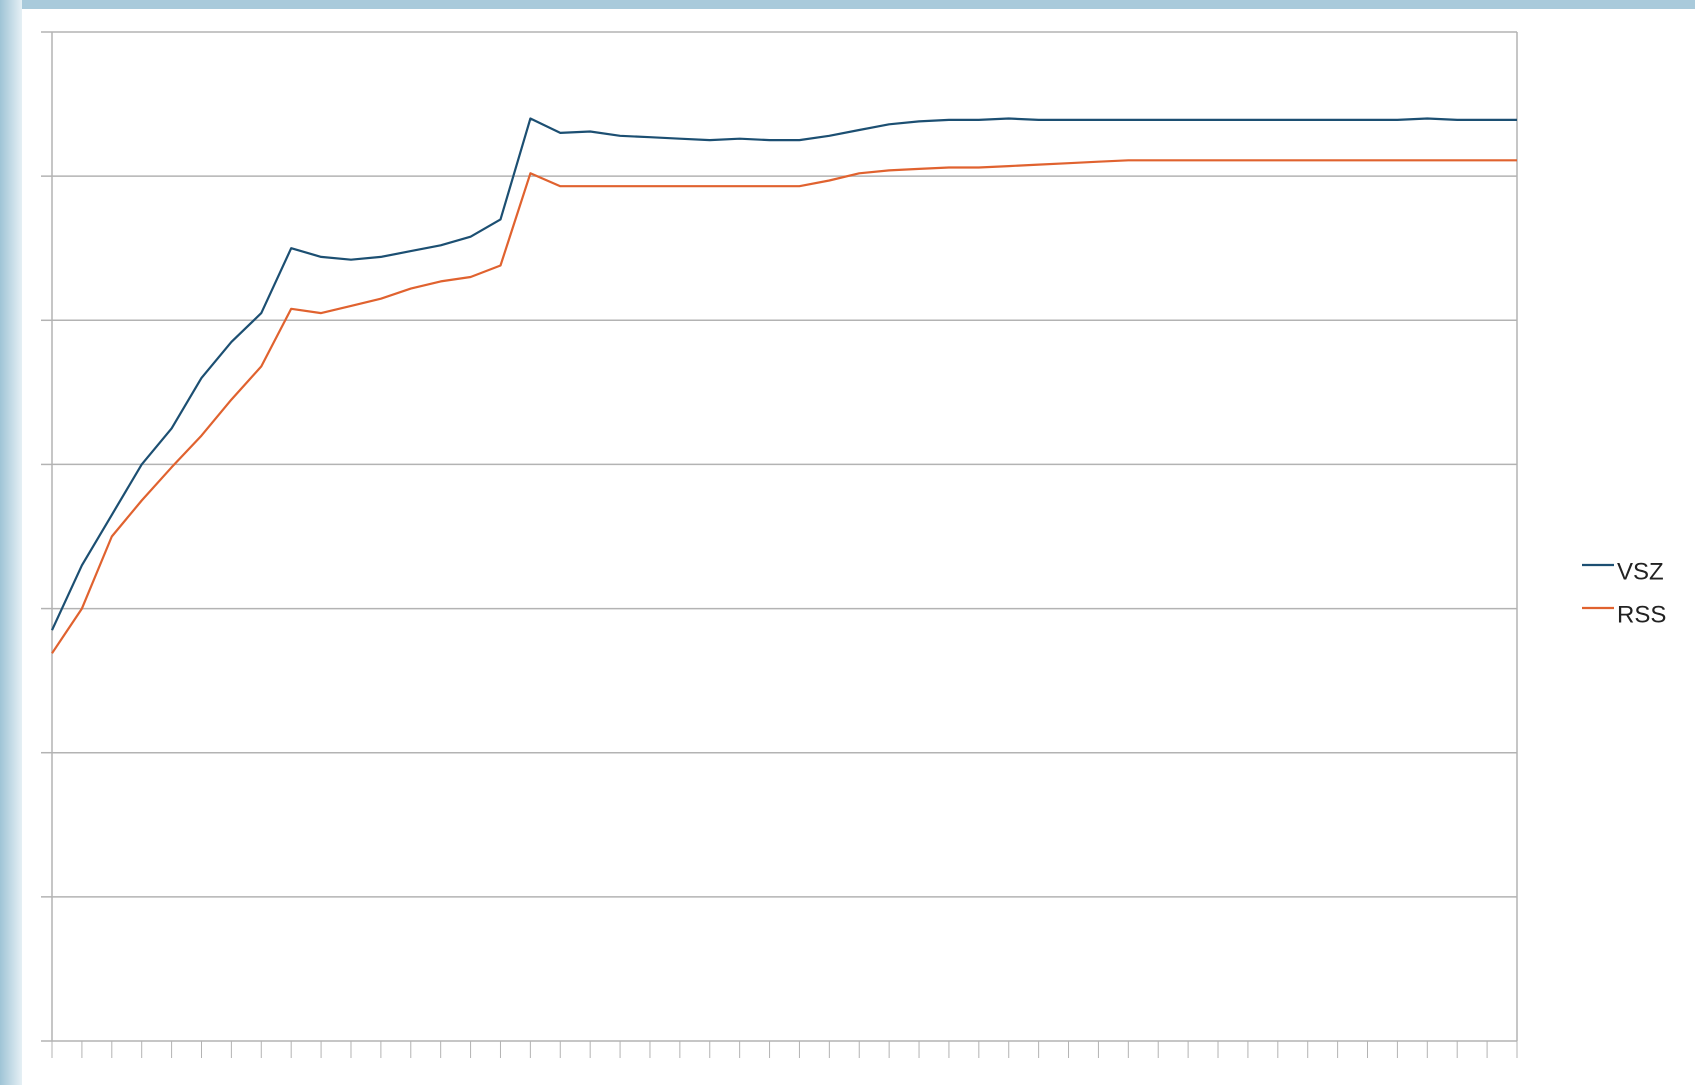 Image resolution: width=1695 pixels, height=1085 pixels. Describe the element at coordinates (1641, 614) in the screenshot. I see `legend-label: RSS` at that location.